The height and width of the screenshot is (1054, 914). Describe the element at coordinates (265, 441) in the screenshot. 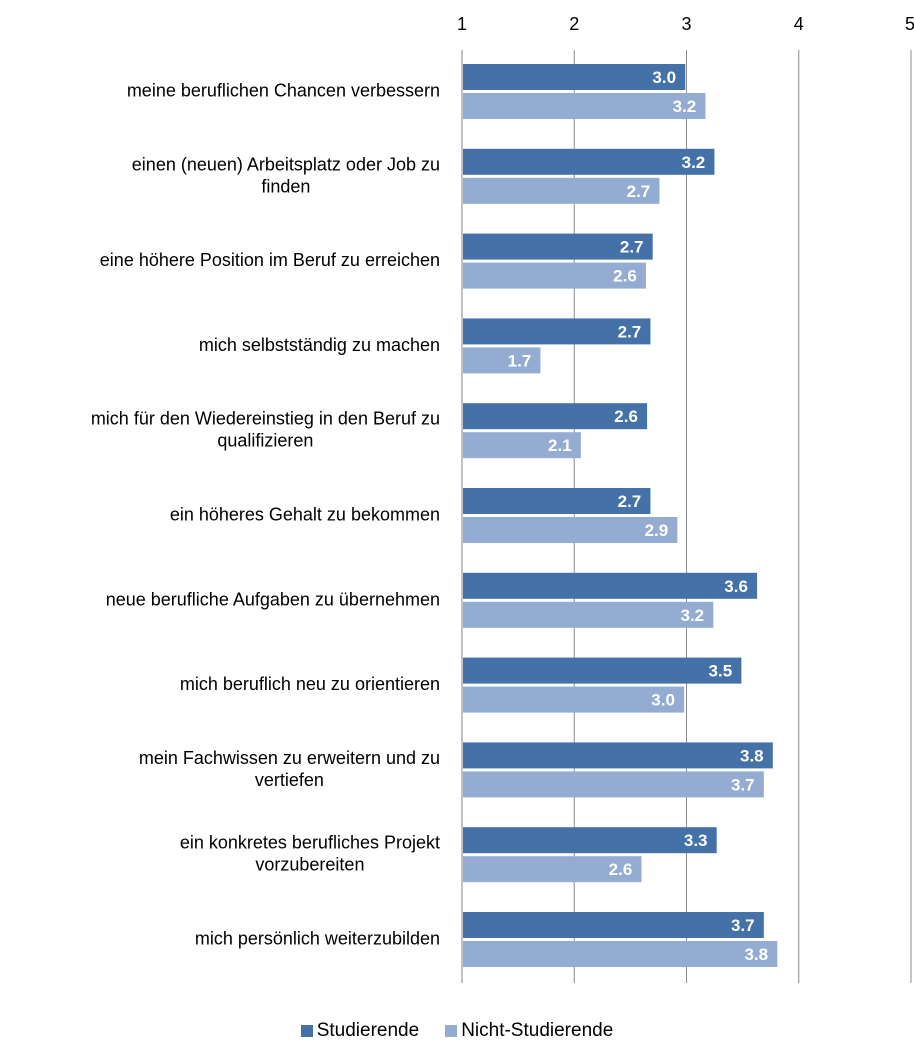

I see `category-label: qualifizieren` at that location.